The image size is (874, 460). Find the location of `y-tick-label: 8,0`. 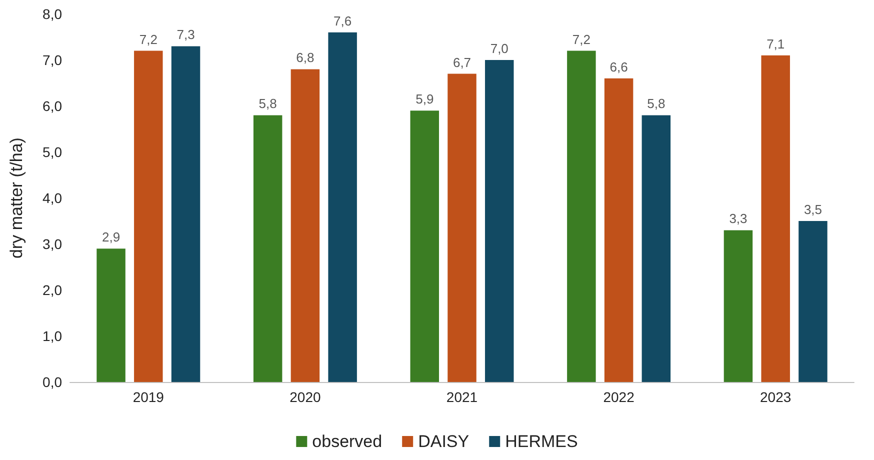

y-tick-label: 8,0 is located at coordinates (52, 14).